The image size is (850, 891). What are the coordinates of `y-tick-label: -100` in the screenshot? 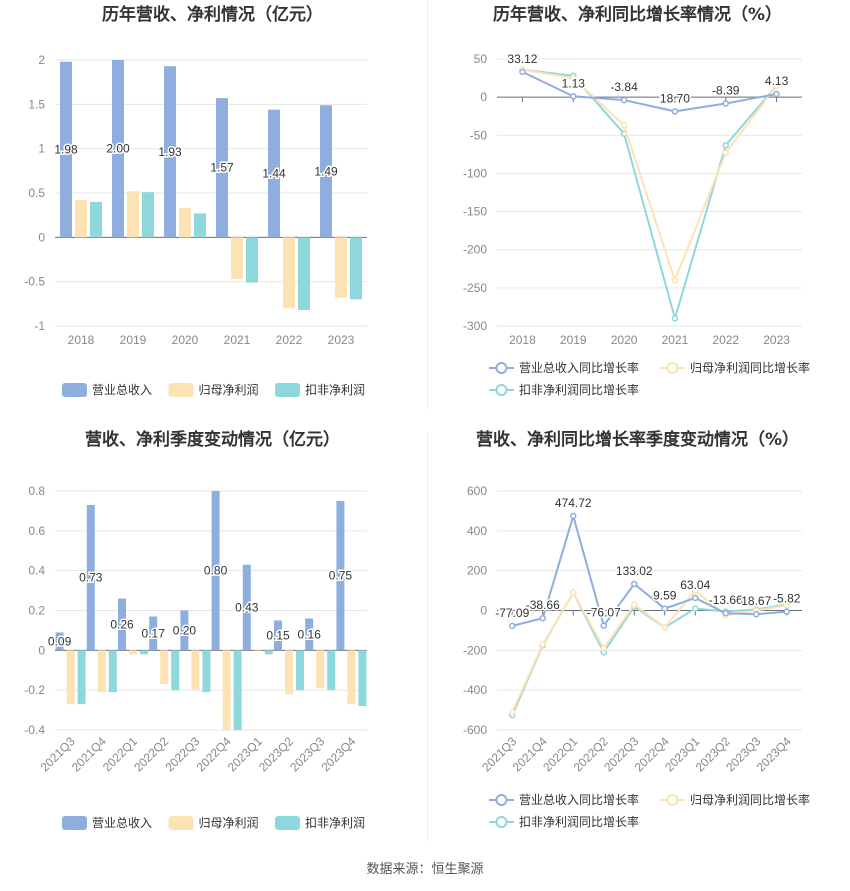 It's located at (475, 173).